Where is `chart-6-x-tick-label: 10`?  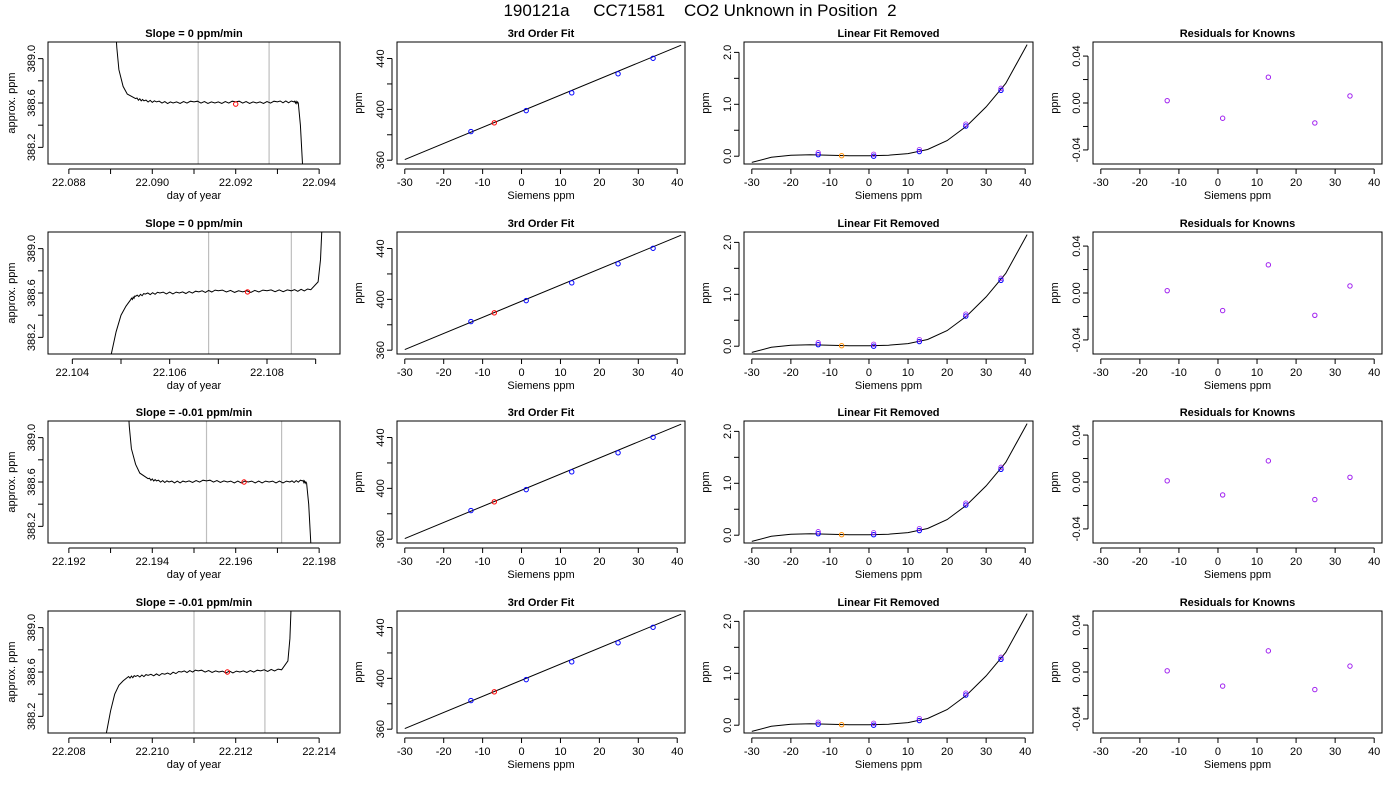 chart-6-x-tick-label: 10 is located at coordinates (560, 373).